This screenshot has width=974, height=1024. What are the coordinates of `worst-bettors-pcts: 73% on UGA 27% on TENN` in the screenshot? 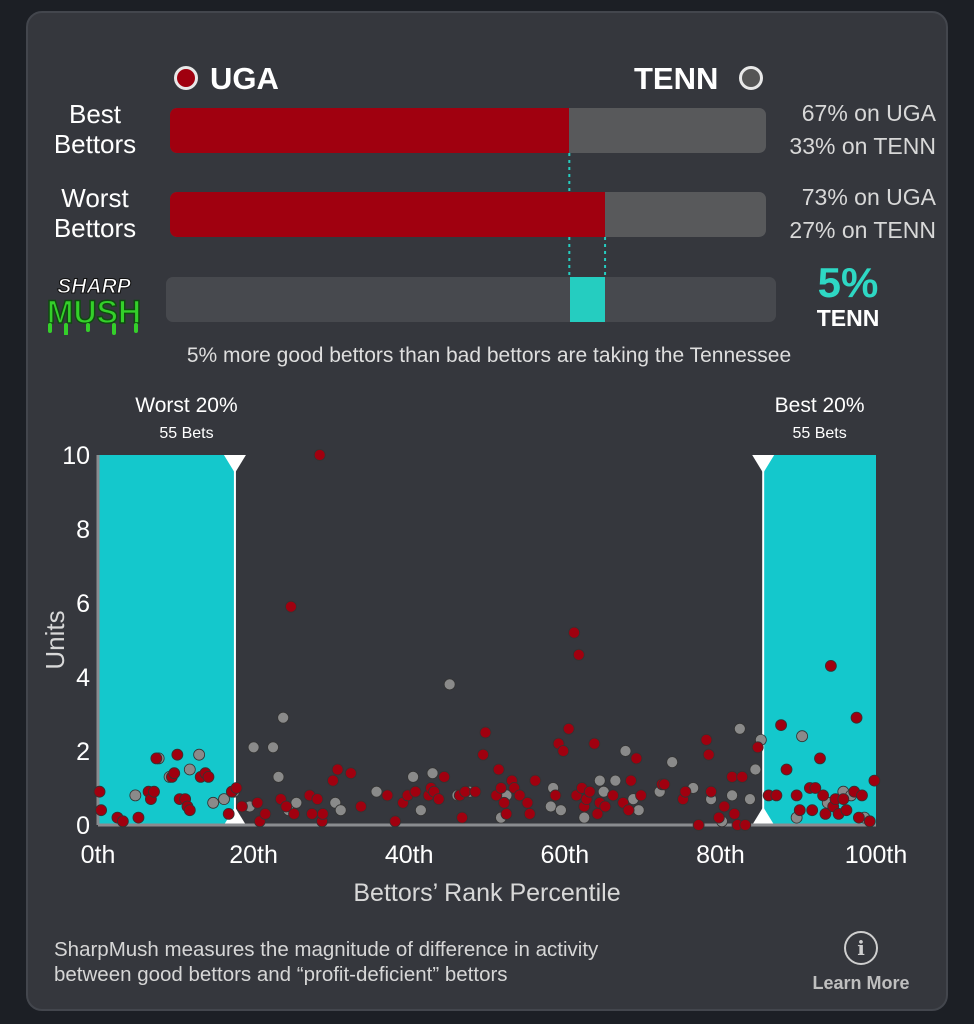 It's located at (836, 214).